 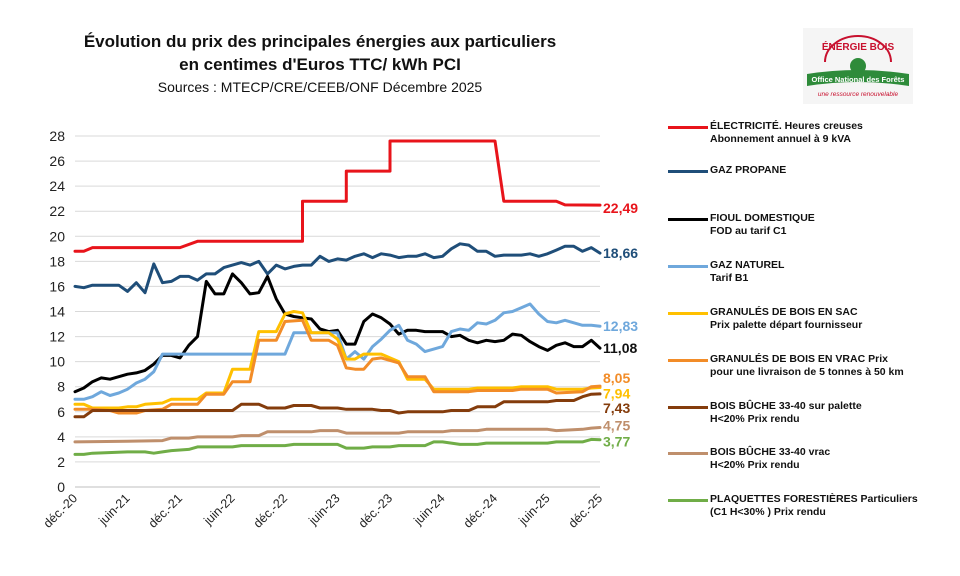 What do you see at coordinates (768, 512) in the screenshot?
I see `legend-label-line-2: (C1 H<30% ) Prix rendu` at bounding box center [768, 512].